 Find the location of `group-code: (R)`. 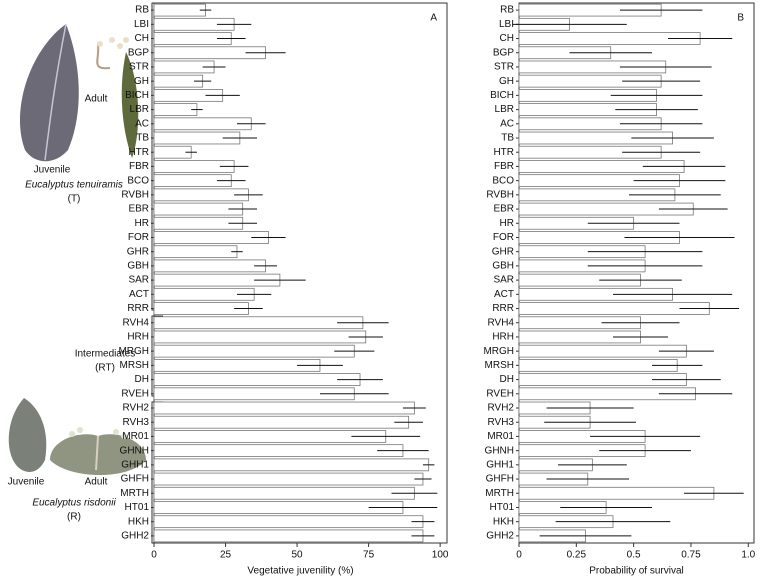

group-code: (R) is located at coordinates (74, 517).